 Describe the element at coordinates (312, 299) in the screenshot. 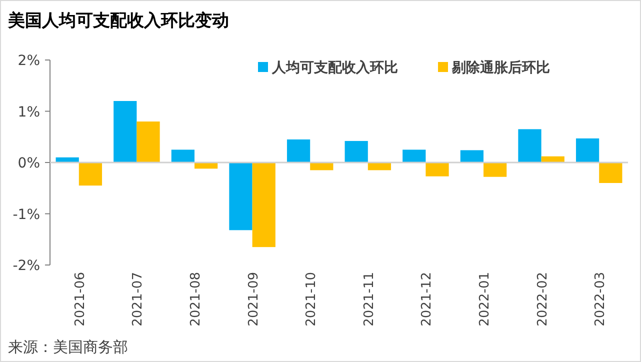

I see `x-tick-label: 2021-10` at that location.